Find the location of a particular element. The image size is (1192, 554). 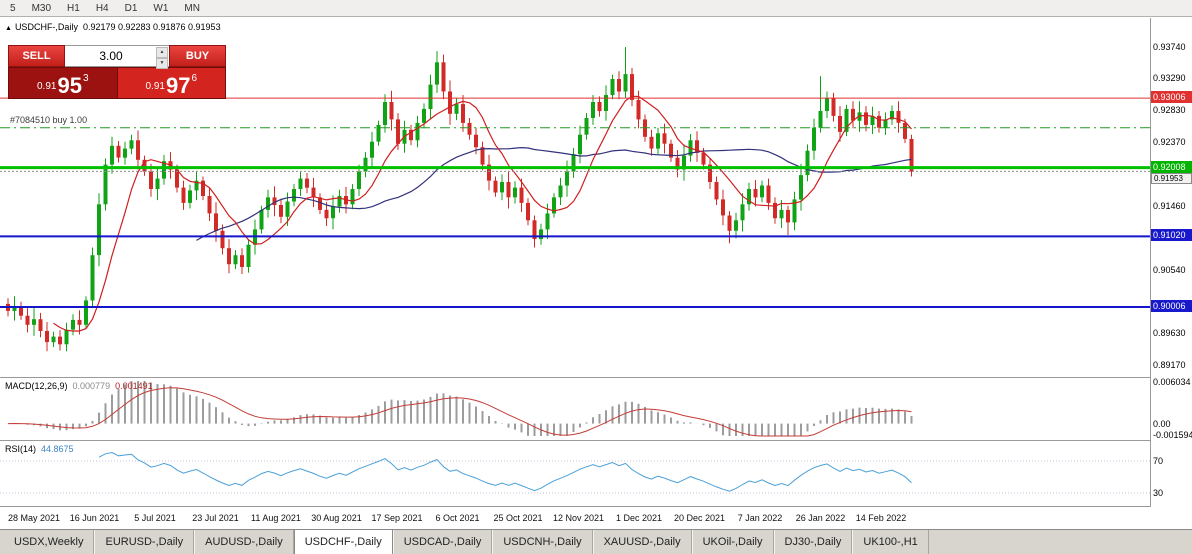

price-axis-label: 0.89170 is located at coordinates (1169, 365).